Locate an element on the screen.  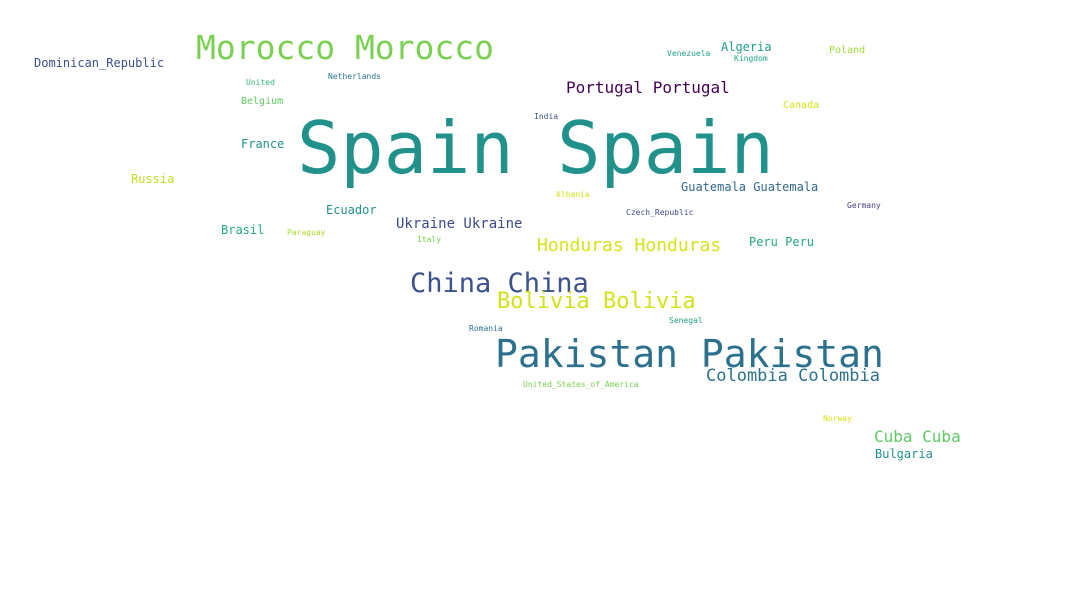
word: Brasil is located at coordinates (243, 230).